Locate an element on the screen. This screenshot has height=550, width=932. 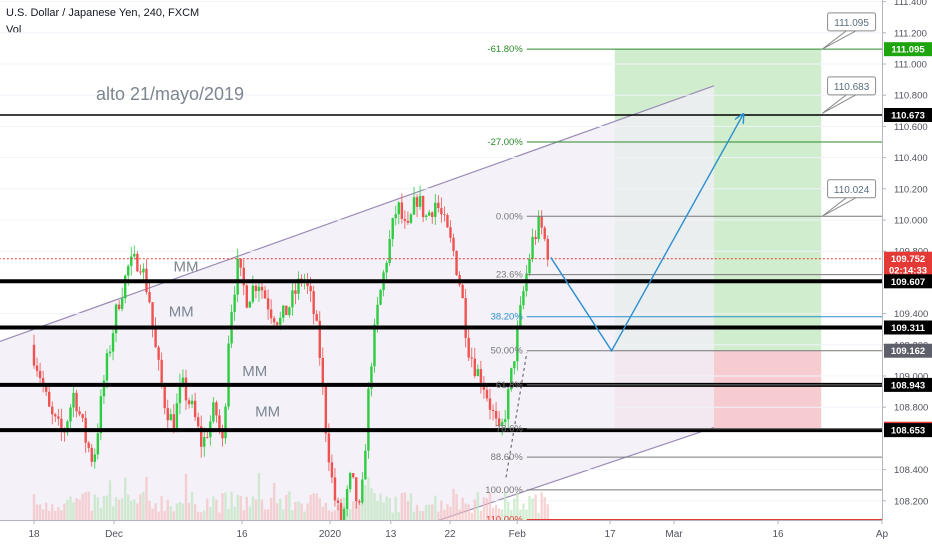
projection-path is located at coordinates (646, 234).